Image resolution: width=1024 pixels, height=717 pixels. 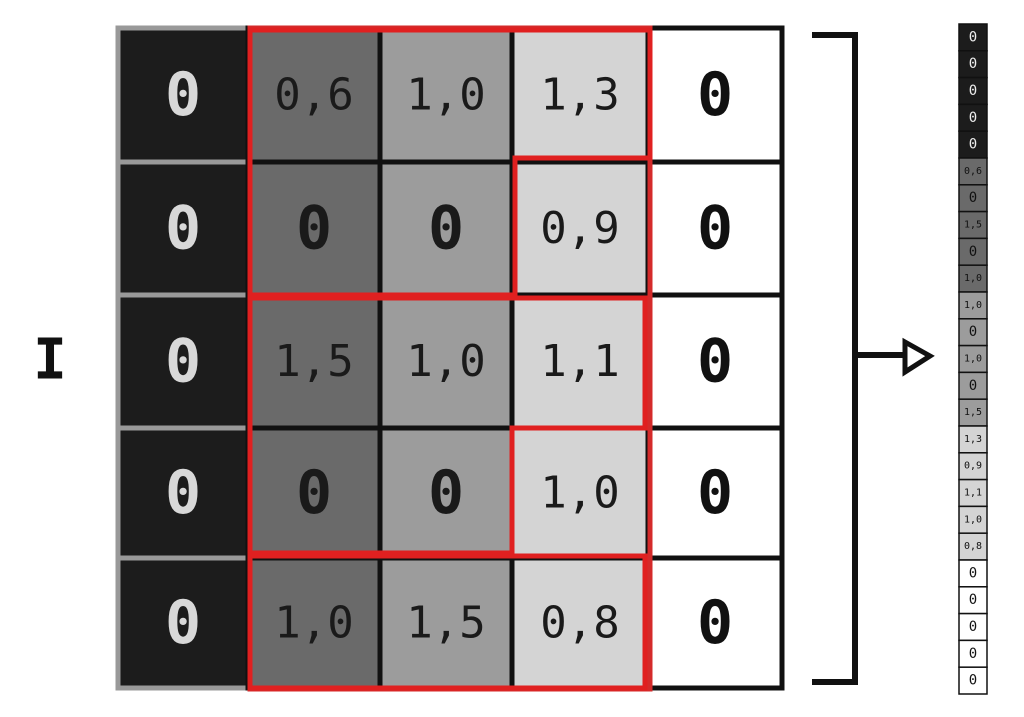 I want to click on strip-value: 0,8, so click(x=973, y=546).